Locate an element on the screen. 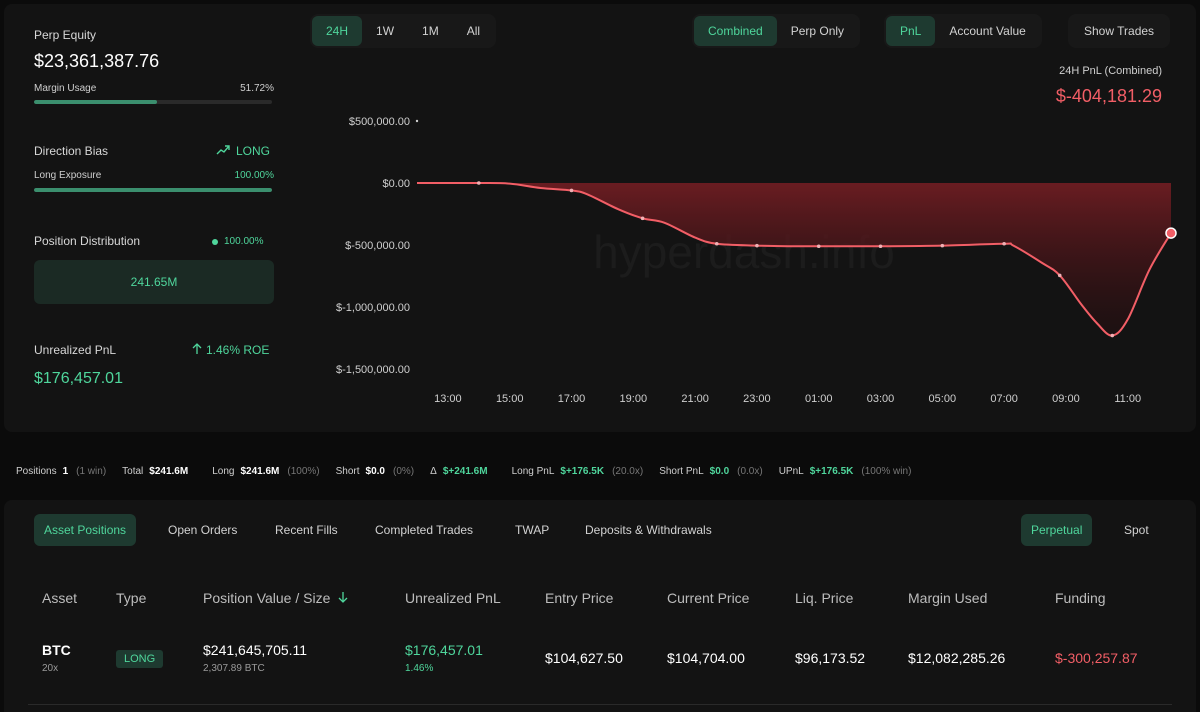 The width and height of the screenshot is (1200, 712). metric-pnl: PnL is located at coordinates (911, 31).